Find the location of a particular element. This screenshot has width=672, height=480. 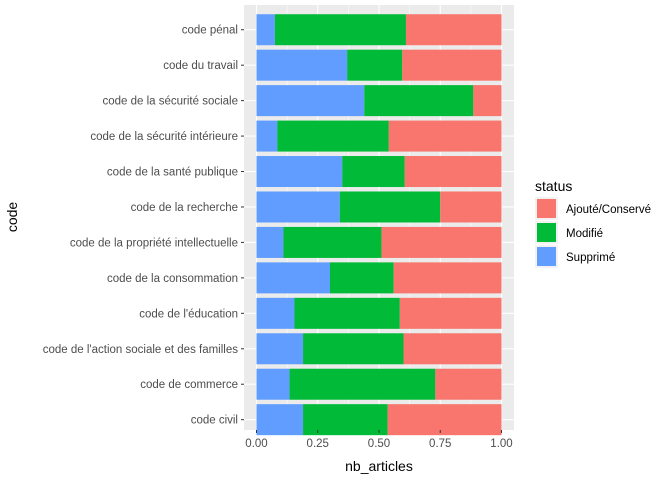

y-tick-label: code civil is located at coordinates (214, 421).